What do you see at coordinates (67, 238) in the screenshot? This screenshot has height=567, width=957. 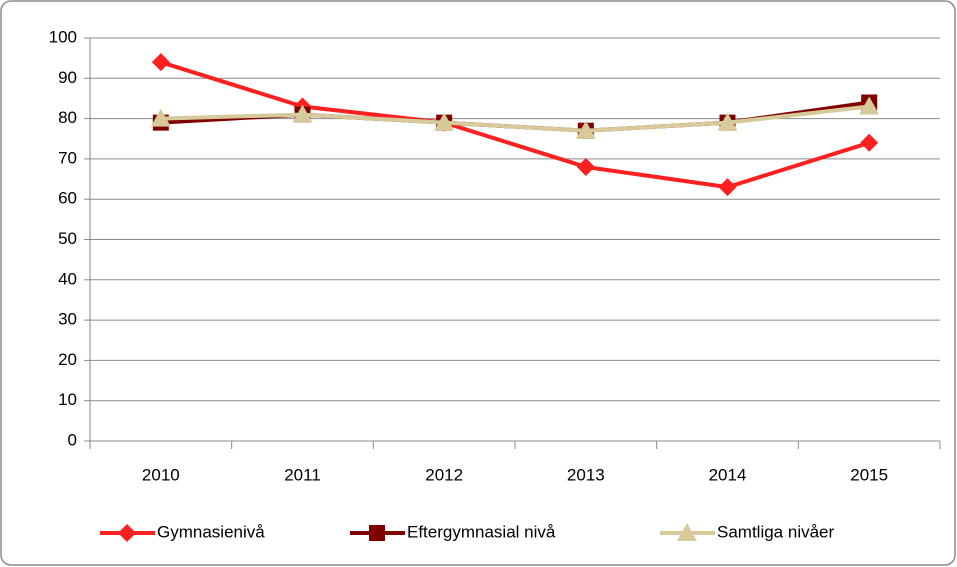 I see `y-tick-label: 50` at bounding box center [67, 238].